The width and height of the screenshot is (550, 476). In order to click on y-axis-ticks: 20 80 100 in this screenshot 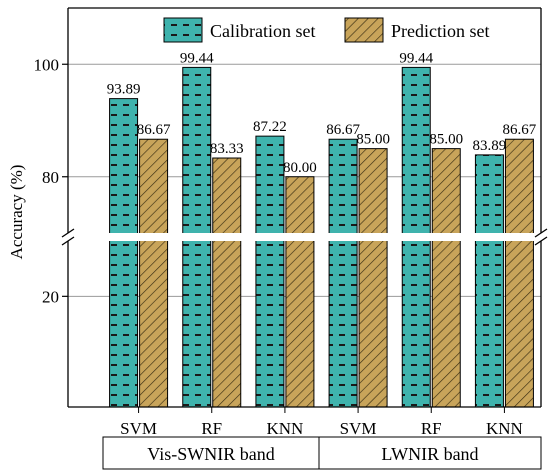, I will do `click(51, 180)`.